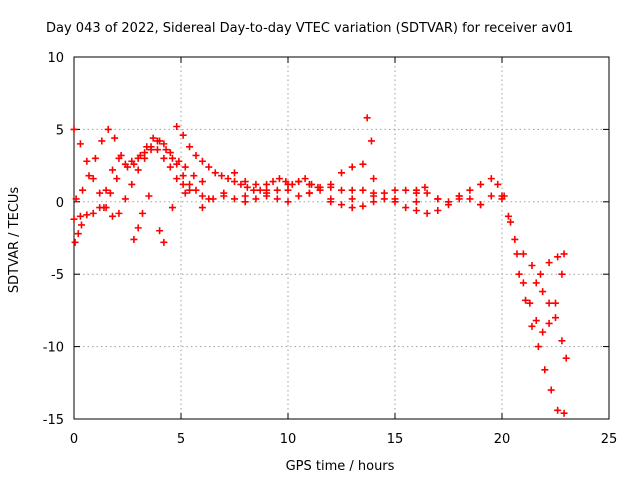  What do you see at coordinates (340, 466) in the screenshot?
I see `x-axis-label: GPS time / hours` at bounding box center [340, 466].